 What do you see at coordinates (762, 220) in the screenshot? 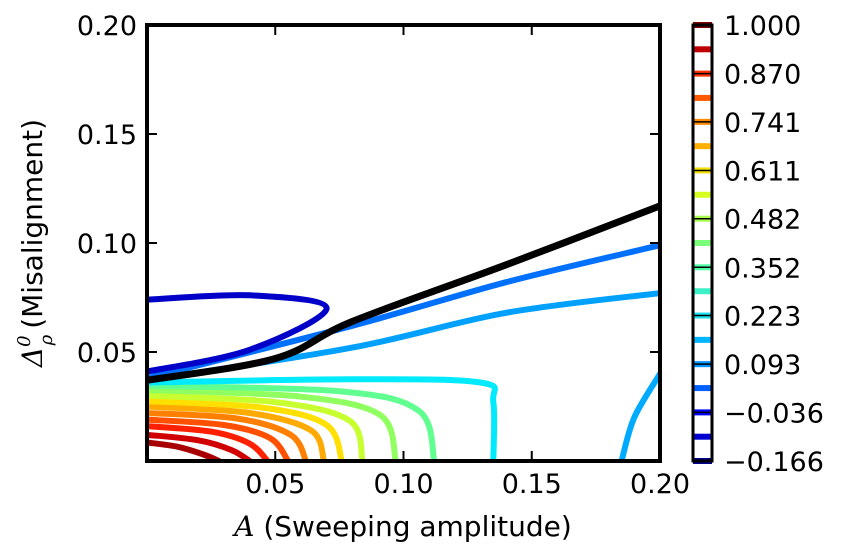
I see `colorbar-tick-label: 0.482` at bounding box center [762, 220].